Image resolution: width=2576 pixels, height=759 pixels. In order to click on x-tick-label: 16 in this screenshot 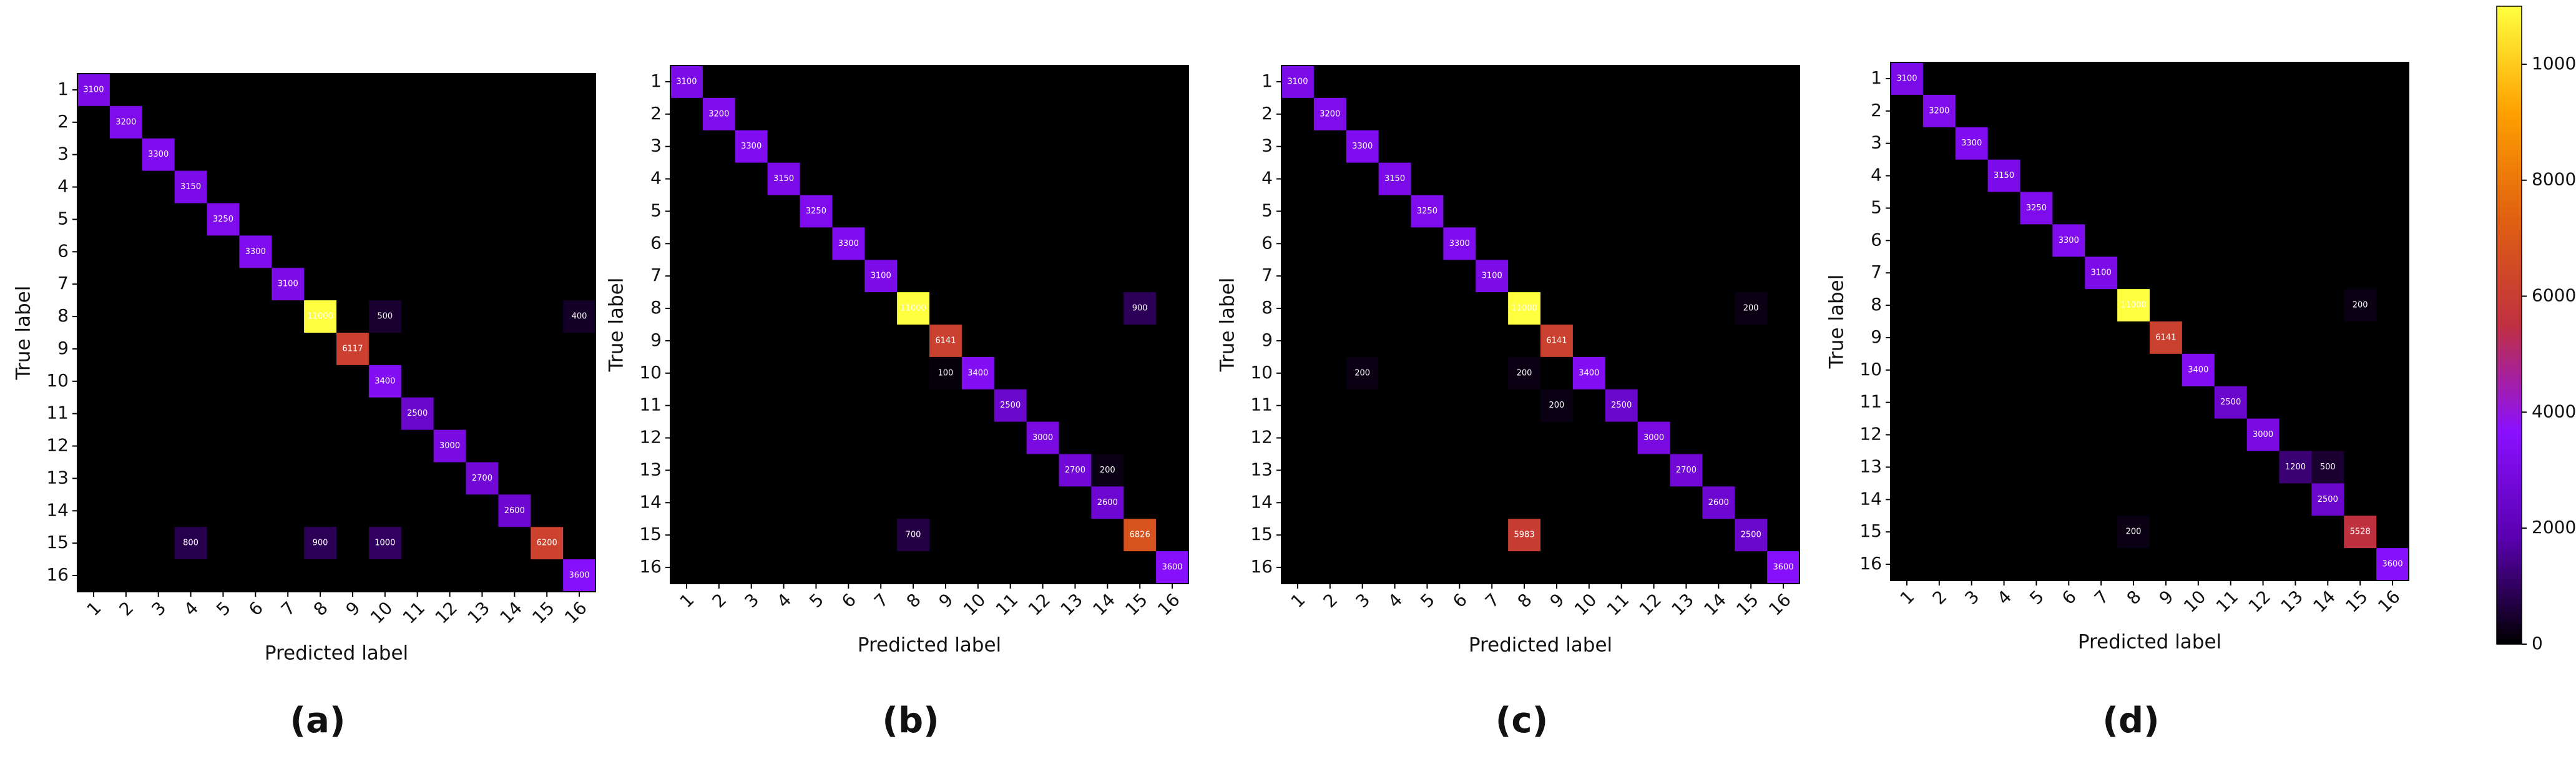, I will do `click(1168, 604)`.